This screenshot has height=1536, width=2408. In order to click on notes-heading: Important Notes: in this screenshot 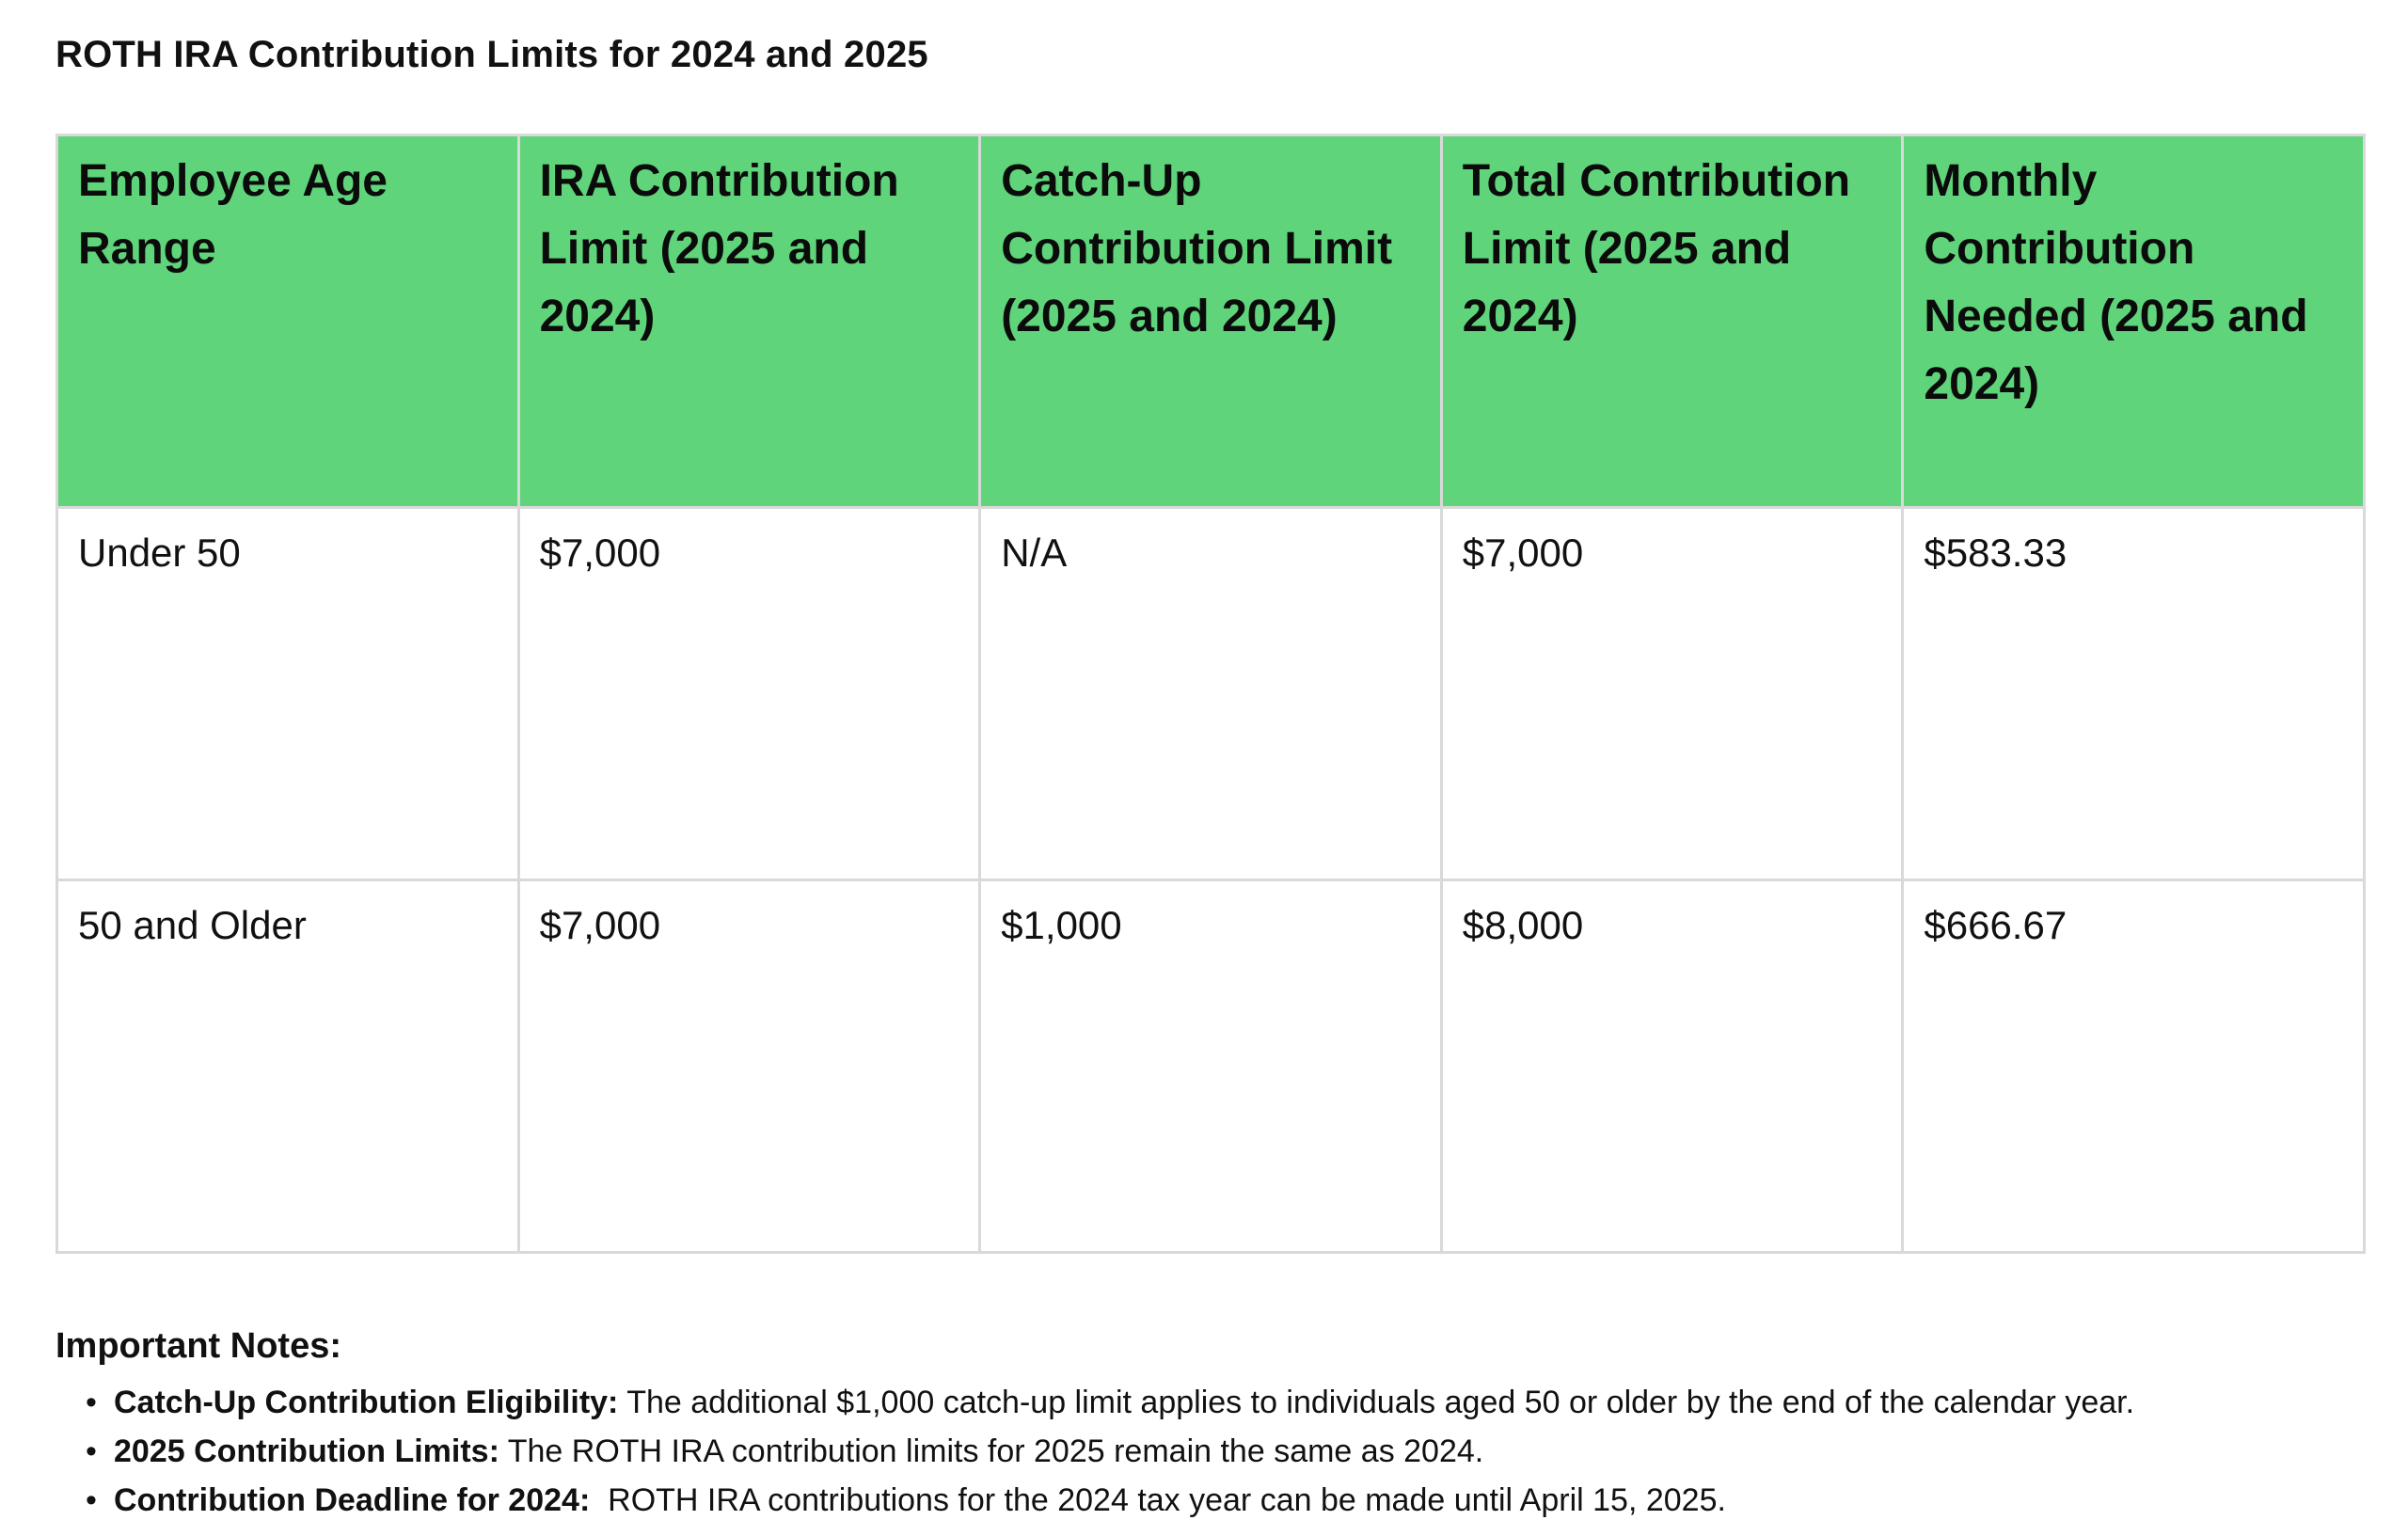, I will do `click(198, 1346)`.